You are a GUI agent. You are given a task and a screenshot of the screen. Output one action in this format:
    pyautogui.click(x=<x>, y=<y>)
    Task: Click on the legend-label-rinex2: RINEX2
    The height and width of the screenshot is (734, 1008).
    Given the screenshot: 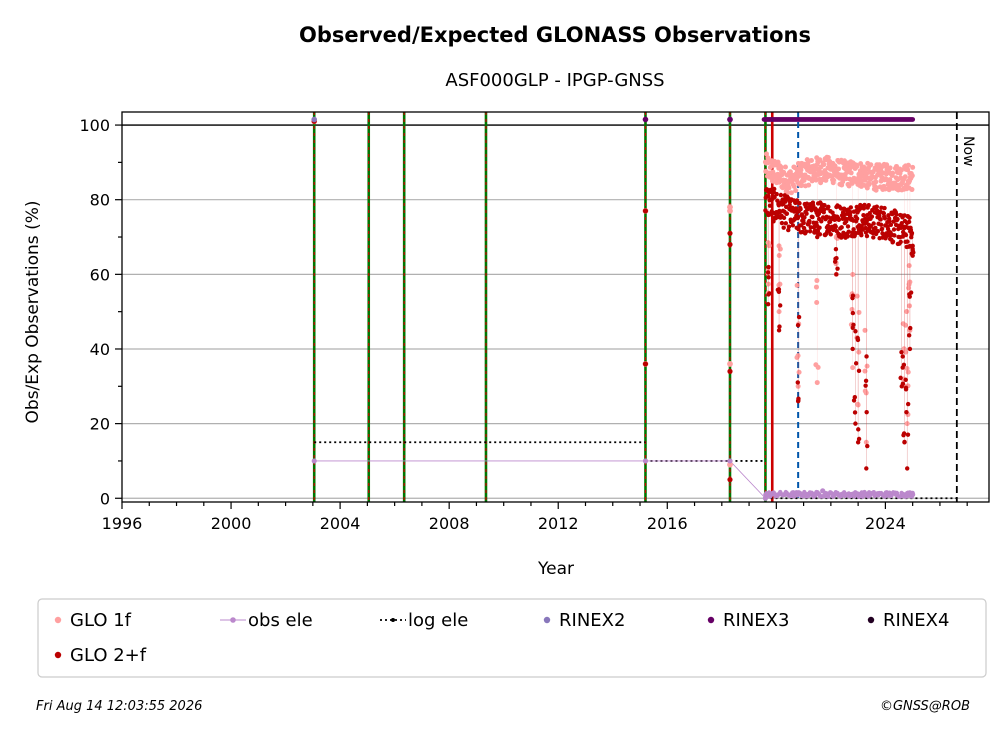 What is the action you would take?
    pyautogui.click(x=592, y=620)
    